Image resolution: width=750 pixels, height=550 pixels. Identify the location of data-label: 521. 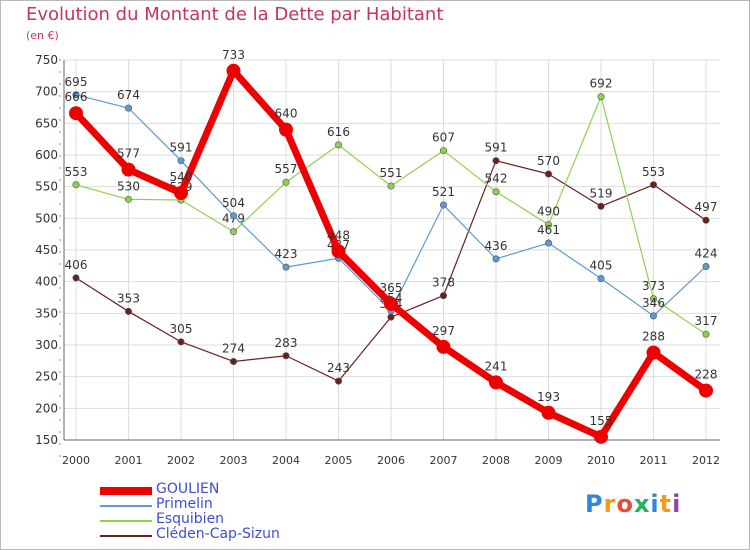
(443, 192).